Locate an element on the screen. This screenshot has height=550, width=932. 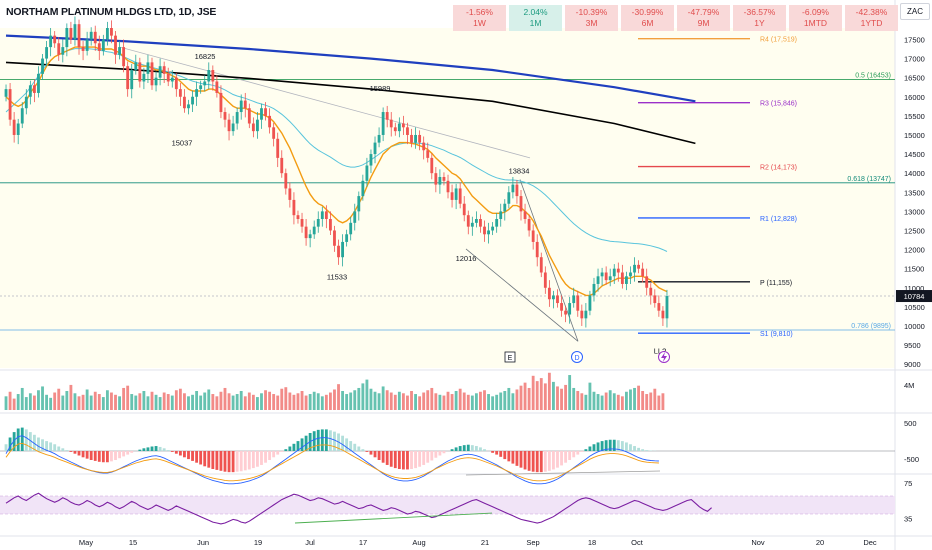
perf-1y: -36.57% 1Y is located at coordinates (759, 18).